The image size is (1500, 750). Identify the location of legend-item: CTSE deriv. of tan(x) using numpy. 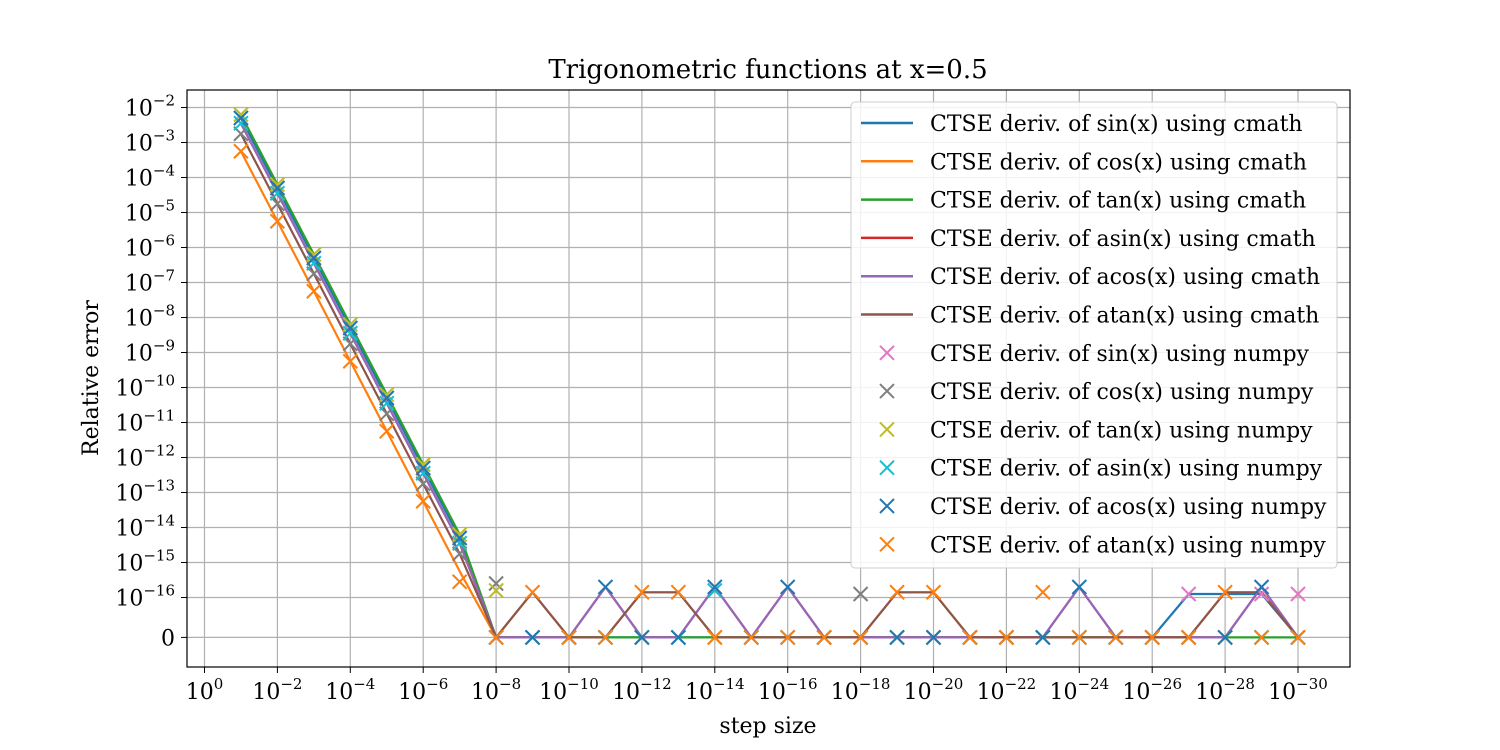
(1096, 430).